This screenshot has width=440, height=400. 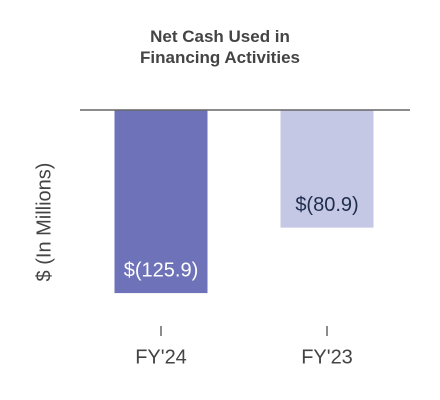 What do you see at coordinates (161, 270) in the screenshot?
I see `value-label: $(125.9)` at bounding box center [161, 270].